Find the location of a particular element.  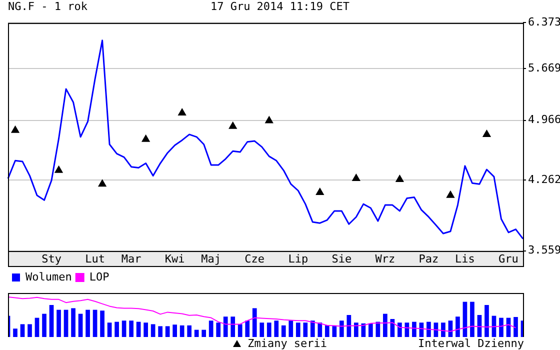

x-tick-label: Paz is located at coordinates (428, 259).